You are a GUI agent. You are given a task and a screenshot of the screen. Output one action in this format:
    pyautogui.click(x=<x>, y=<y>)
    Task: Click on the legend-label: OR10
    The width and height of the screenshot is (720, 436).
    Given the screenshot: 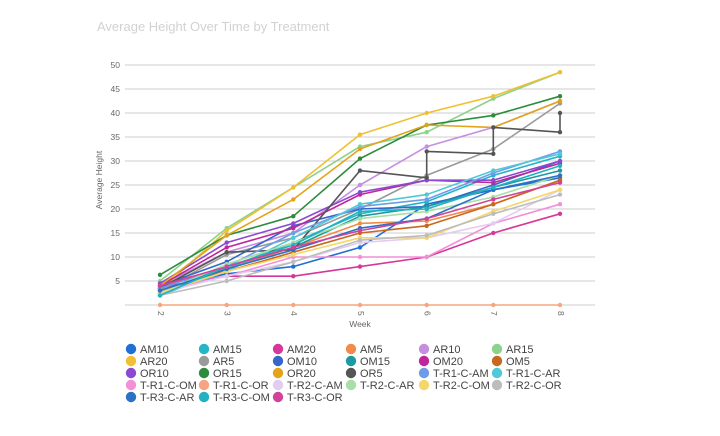 What is the action you would take?
    pyautogui.click(x=154, y=374)
    